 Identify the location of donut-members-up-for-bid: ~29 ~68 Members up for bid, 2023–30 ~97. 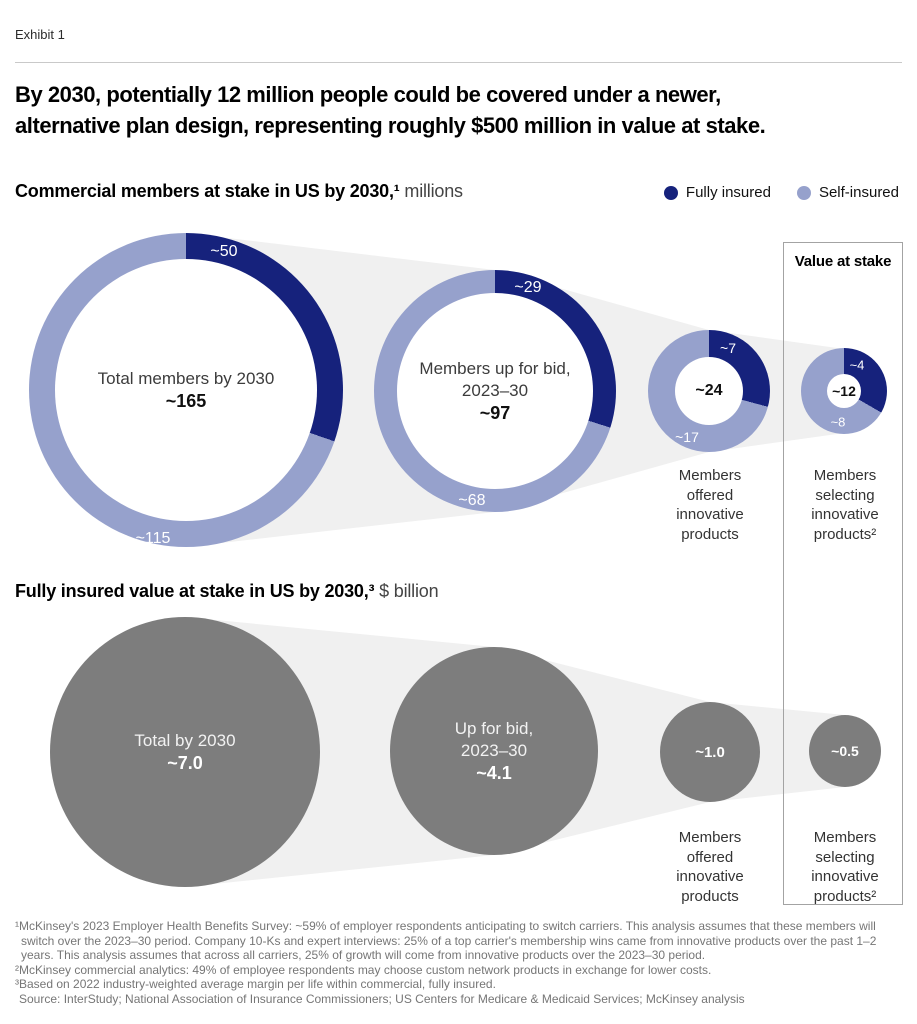
(495, 391).